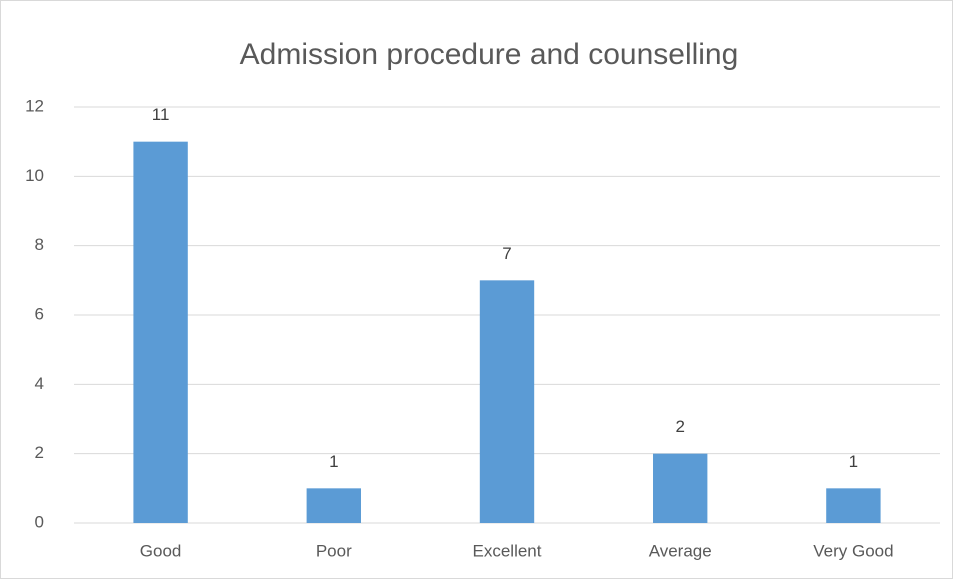 The height and width of the screenshot is (580, 954). I want to click on y-tick-label: 2, so click(39, 452).